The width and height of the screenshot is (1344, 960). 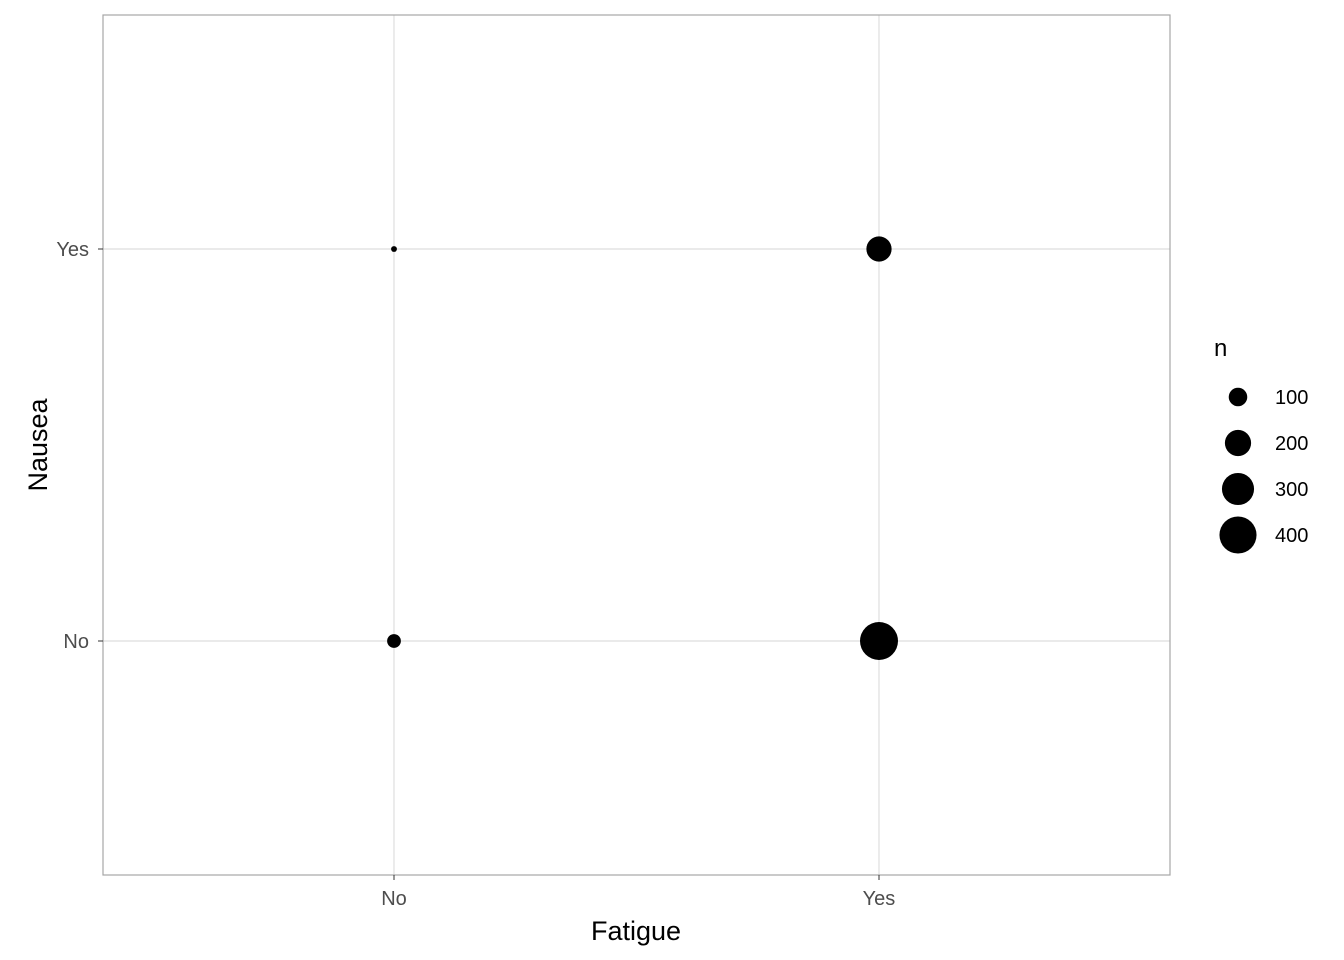 I want to click on y-axis-ticks: No Yes, so click(x=79, y=446).